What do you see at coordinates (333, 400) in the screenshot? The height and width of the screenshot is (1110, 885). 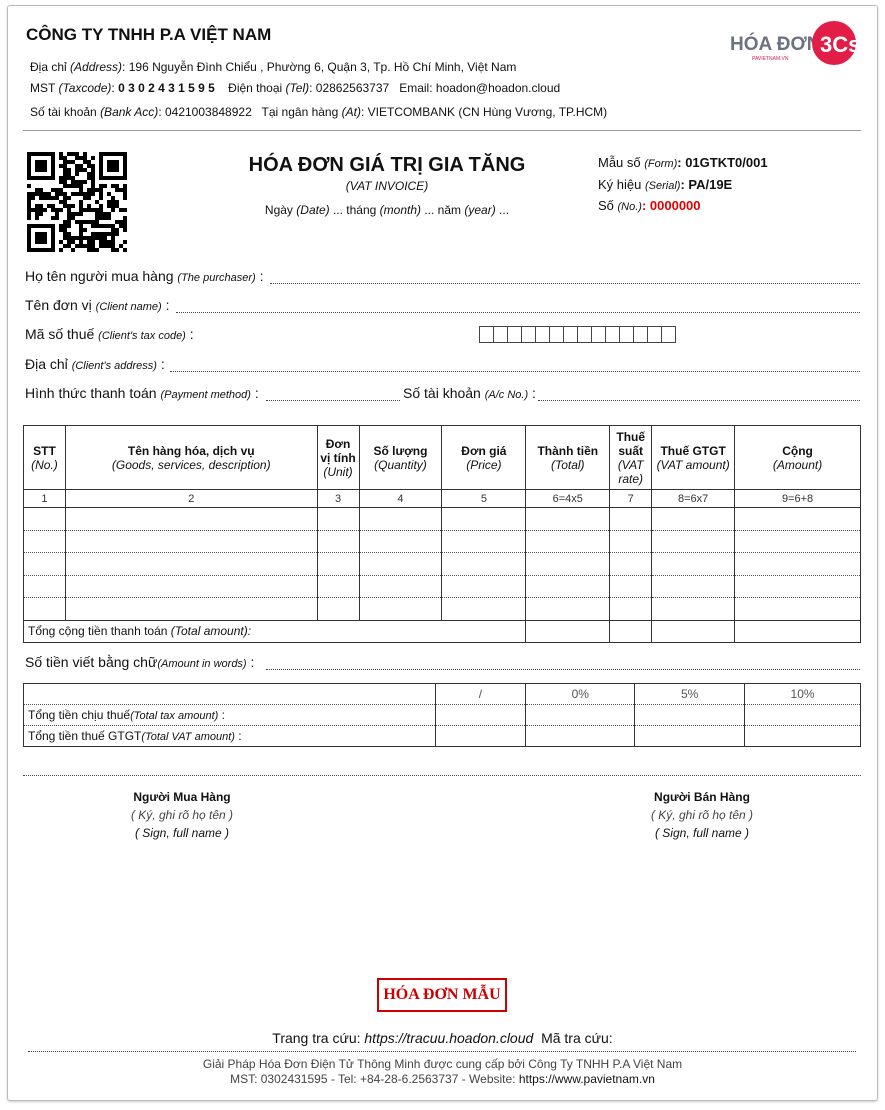 I see `payment-method-field` at bounding box center [333, 400].